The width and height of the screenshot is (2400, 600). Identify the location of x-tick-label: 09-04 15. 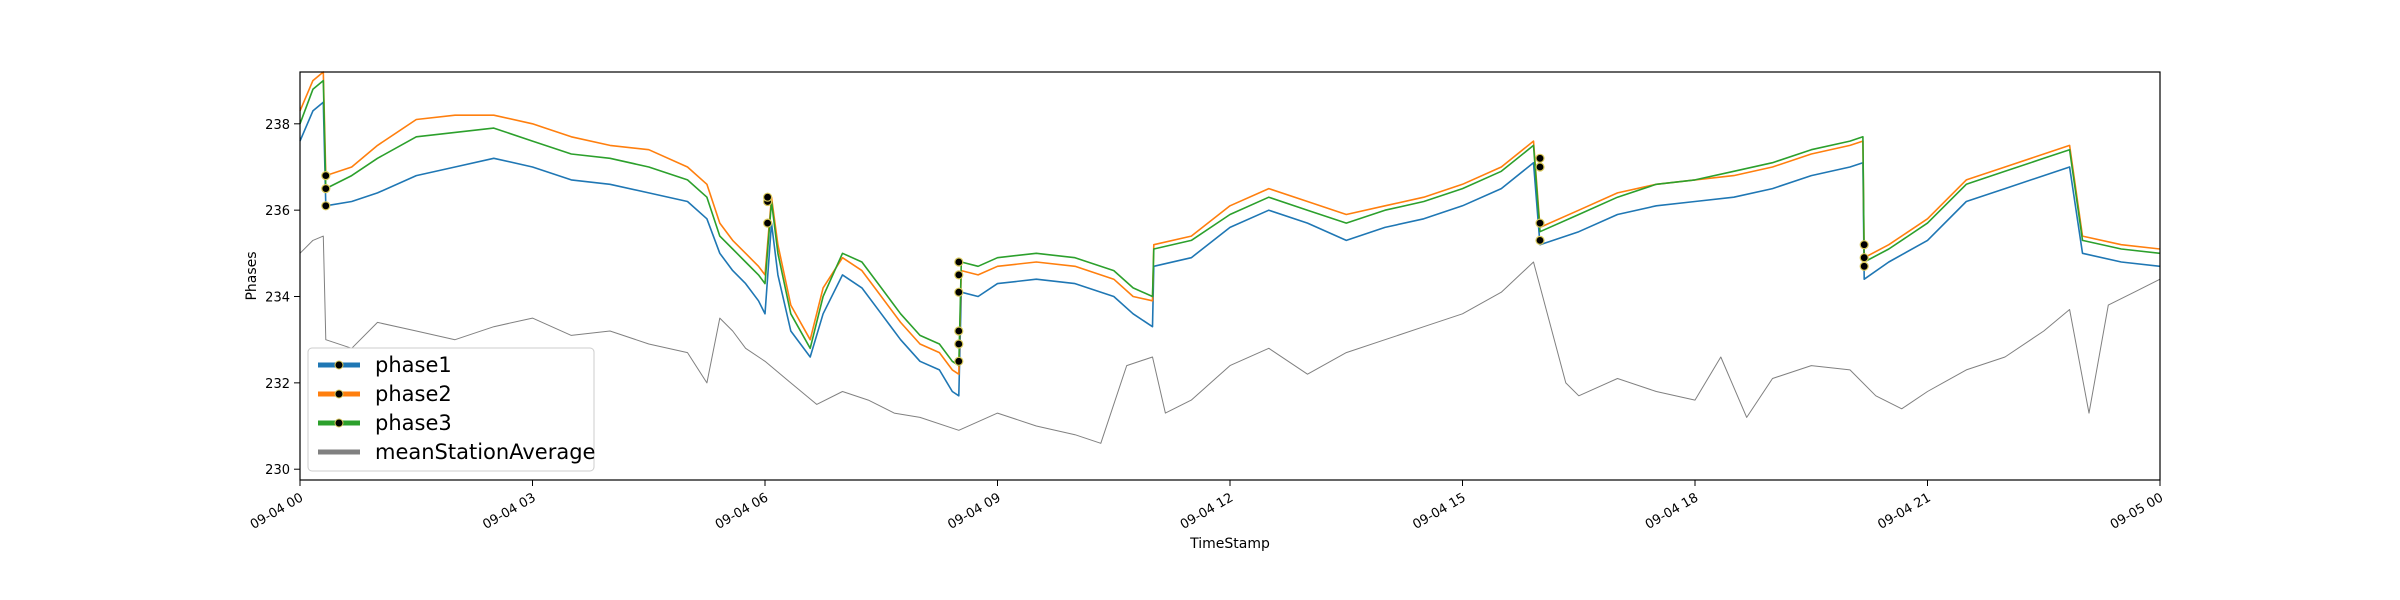
(1439, 511).